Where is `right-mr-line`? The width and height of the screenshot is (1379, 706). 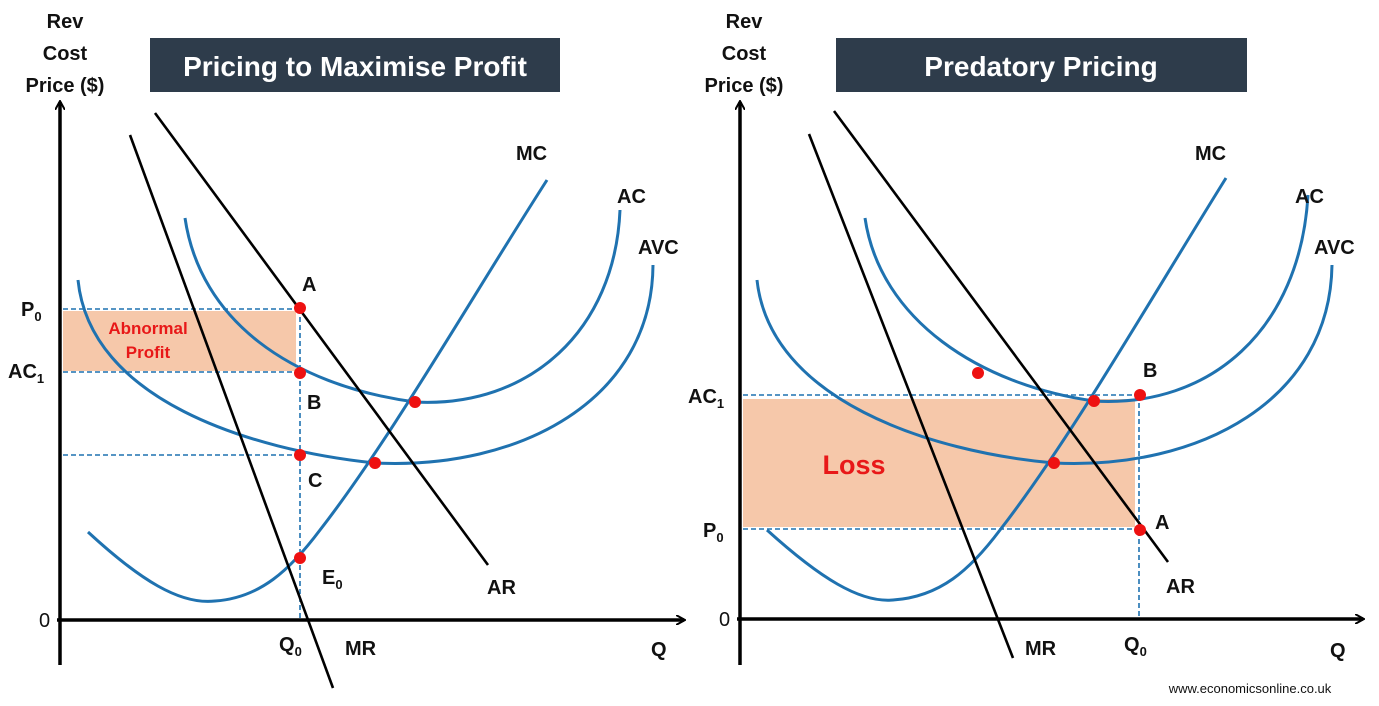
right-mr-line is located at coordinates (911, 396).